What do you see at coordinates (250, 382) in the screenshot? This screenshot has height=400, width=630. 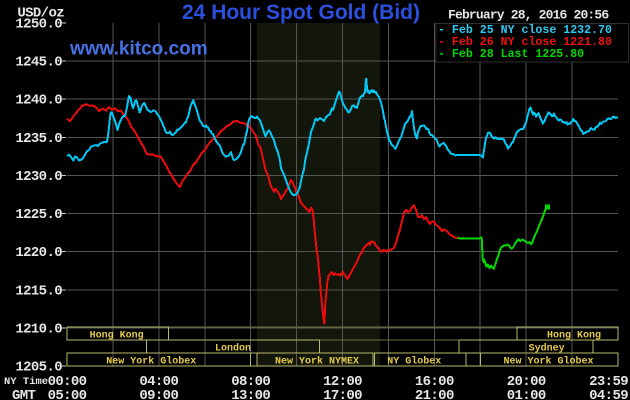 I see `svg-text: 08:00` at bounding box center [250, 382].